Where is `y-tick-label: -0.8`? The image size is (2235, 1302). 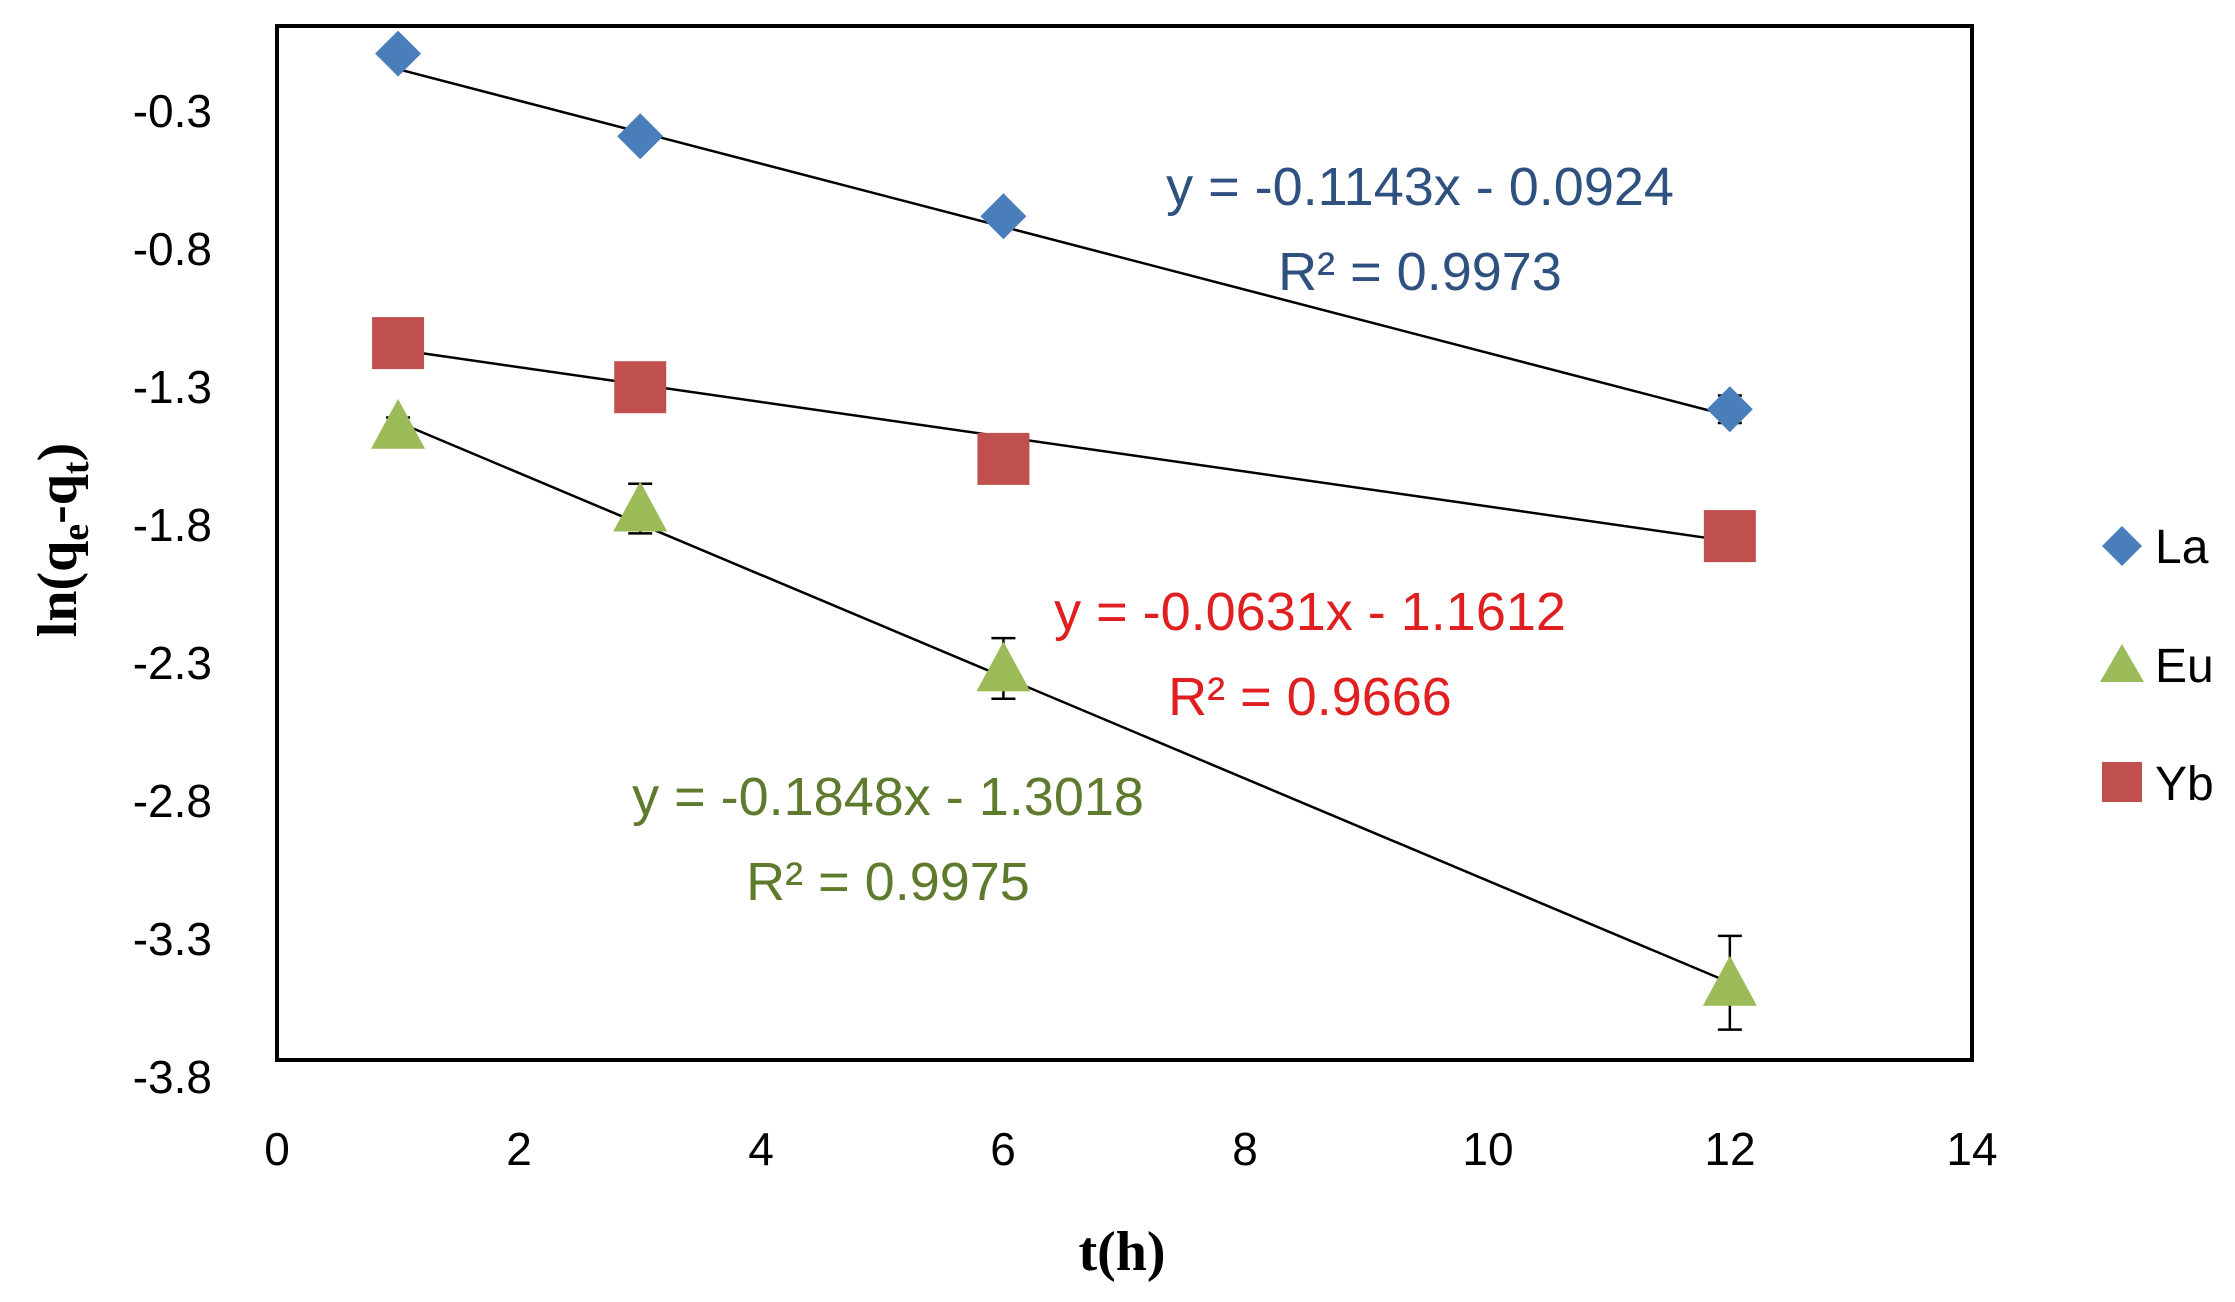 y-tick-label: -0.8 is located at coordinates (172, 249).